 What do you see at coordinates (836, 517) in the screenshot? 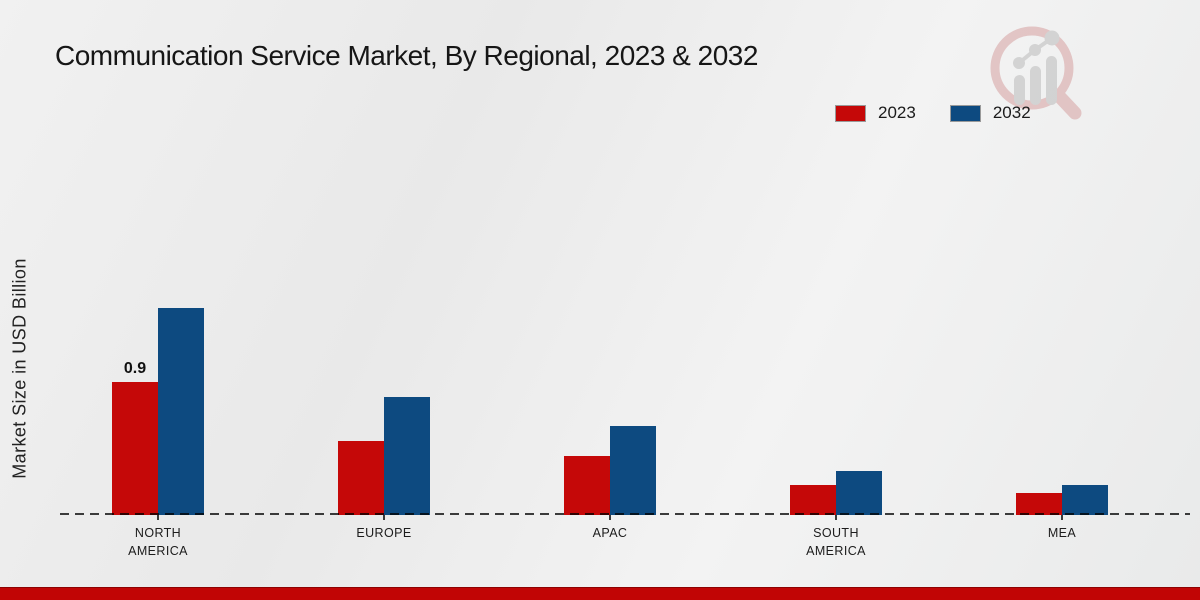
I see `axis-tick-south-america` at bounding box center [836, 517].